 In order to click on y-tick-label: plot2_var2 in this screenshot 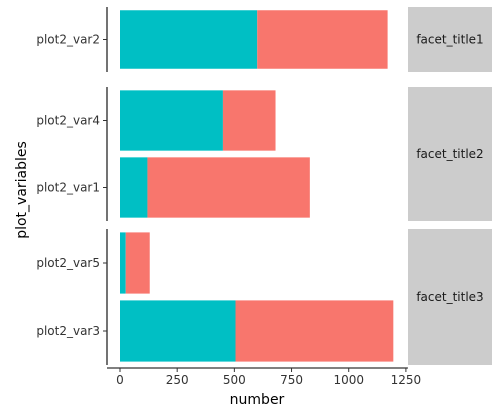, I will do `click(68, 40)`.